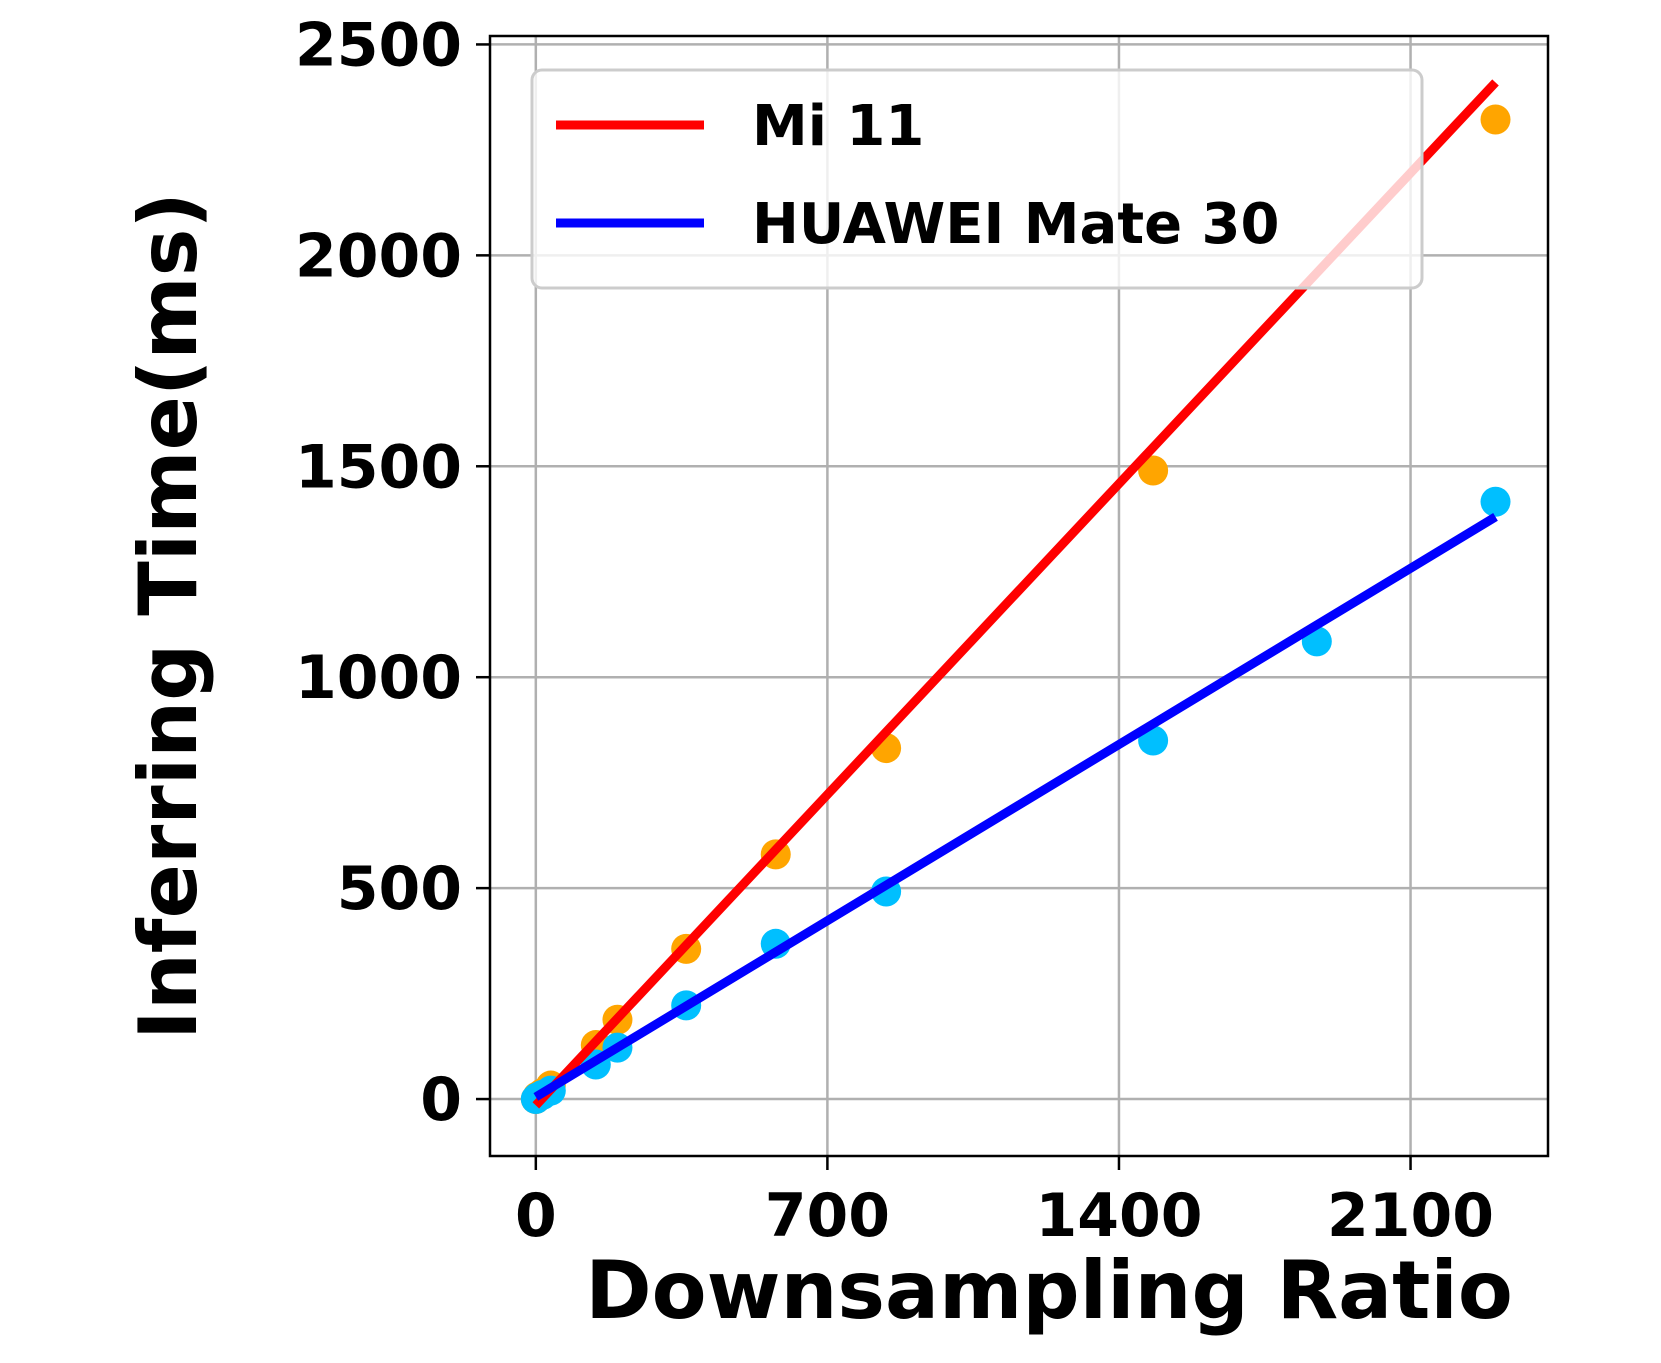 The height and width of the screenshot is (1363, 1661). I want to click on x-tick-label-700: 700, so click(827, 1216).